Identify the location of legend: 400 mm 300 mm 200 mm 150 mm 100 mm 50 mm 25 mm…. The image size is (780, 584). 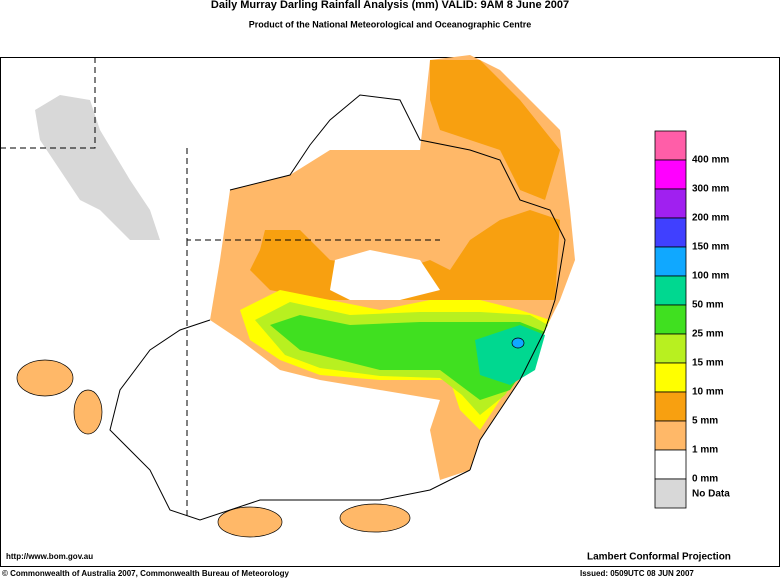
(692, 319).